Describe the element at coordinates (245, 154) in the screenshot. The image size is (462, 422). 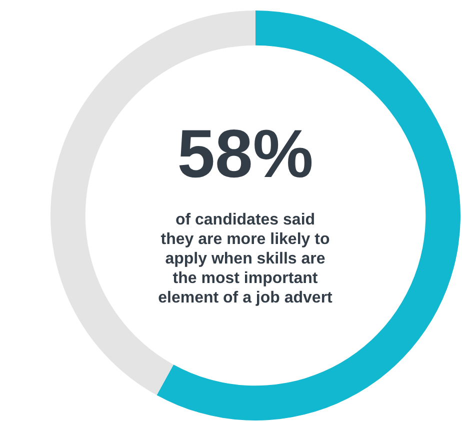
I see `text: 58%` at that location.